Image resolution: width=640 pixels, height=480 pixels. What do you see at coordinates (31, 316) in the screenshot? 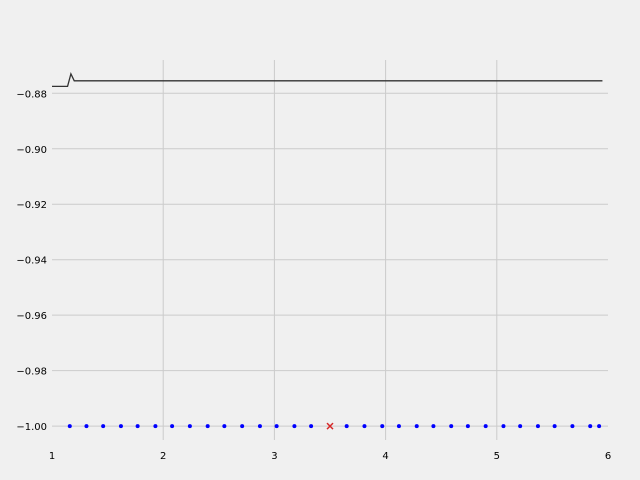
I see `y-tick-label: −0.96` at bounding box center [31, 316].